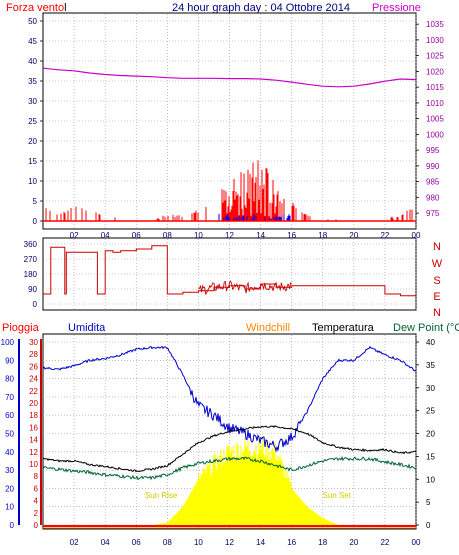 The image size is (459, 555). I want to click on legend-humidity: Umidita, so click(87, 328).